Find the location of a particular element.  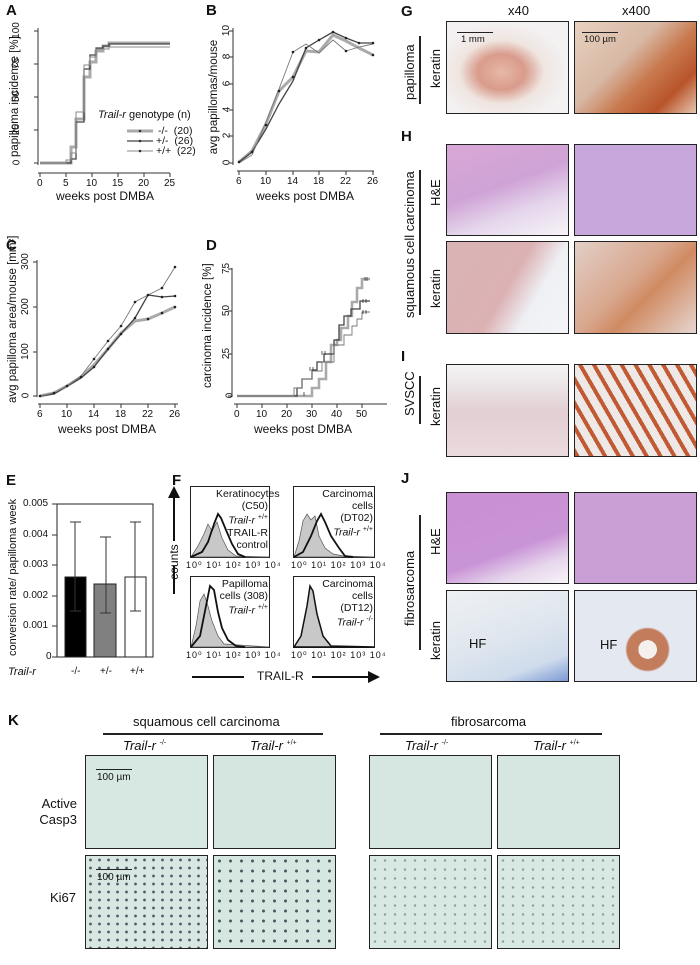

chart-avg-papillomas is located at coordinates (302, 101).